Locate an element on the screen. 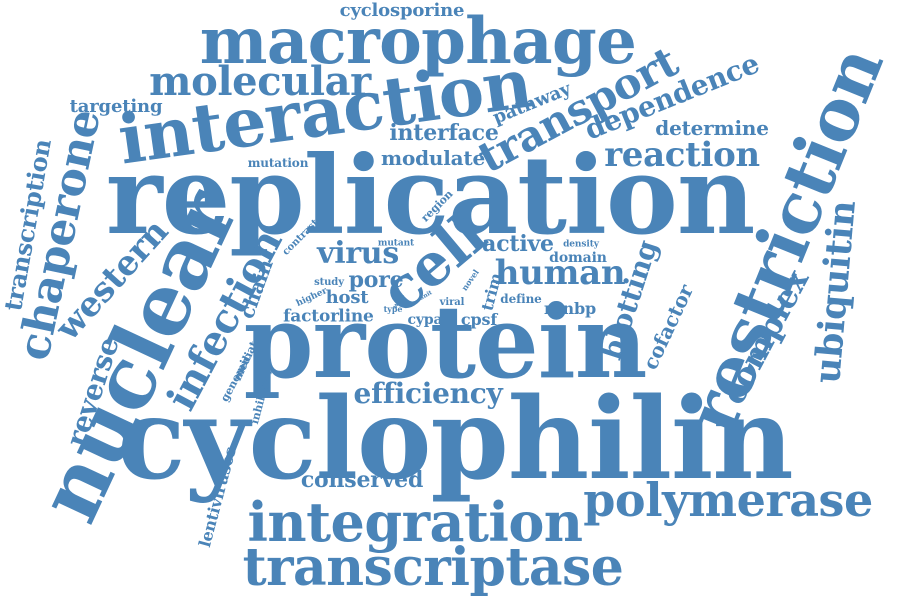 The height and width of the screenshot is (601, 900). word-human: human is located at coordinates (560, 273).